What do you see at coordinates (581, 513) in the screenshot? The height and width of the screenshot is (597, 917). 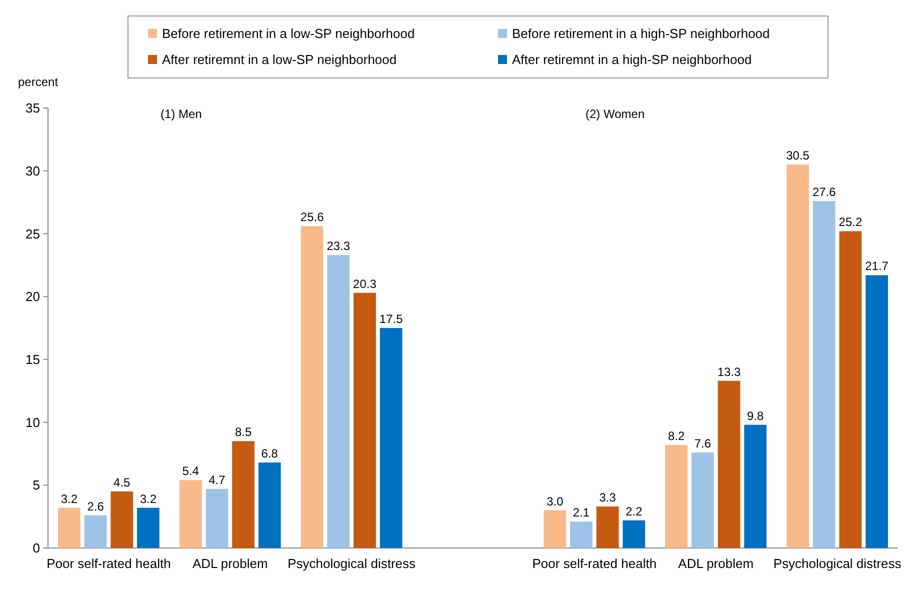 I see `data-label: 2.1` at bounding box center [581, 513].